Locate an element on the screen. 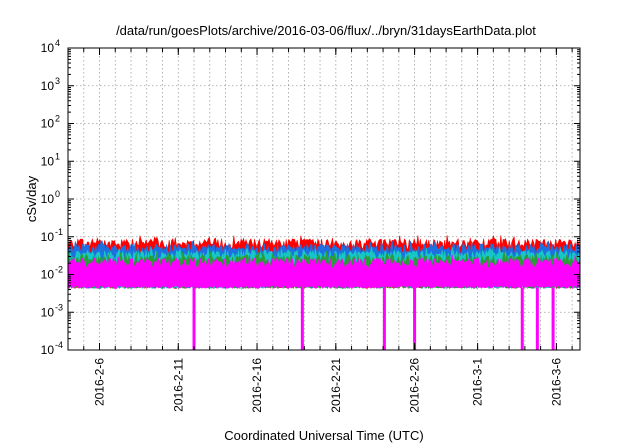  x-tick-label: 2016-3-1 is located at coordinates (478, 382).